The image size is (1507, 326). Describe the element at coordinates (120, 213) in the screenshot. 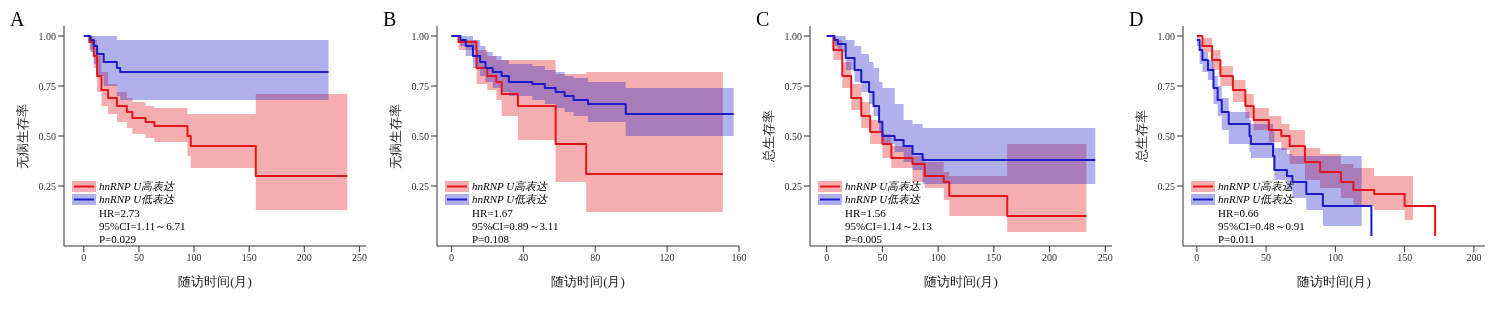

I see `annotation: HR=2.73` at that location.